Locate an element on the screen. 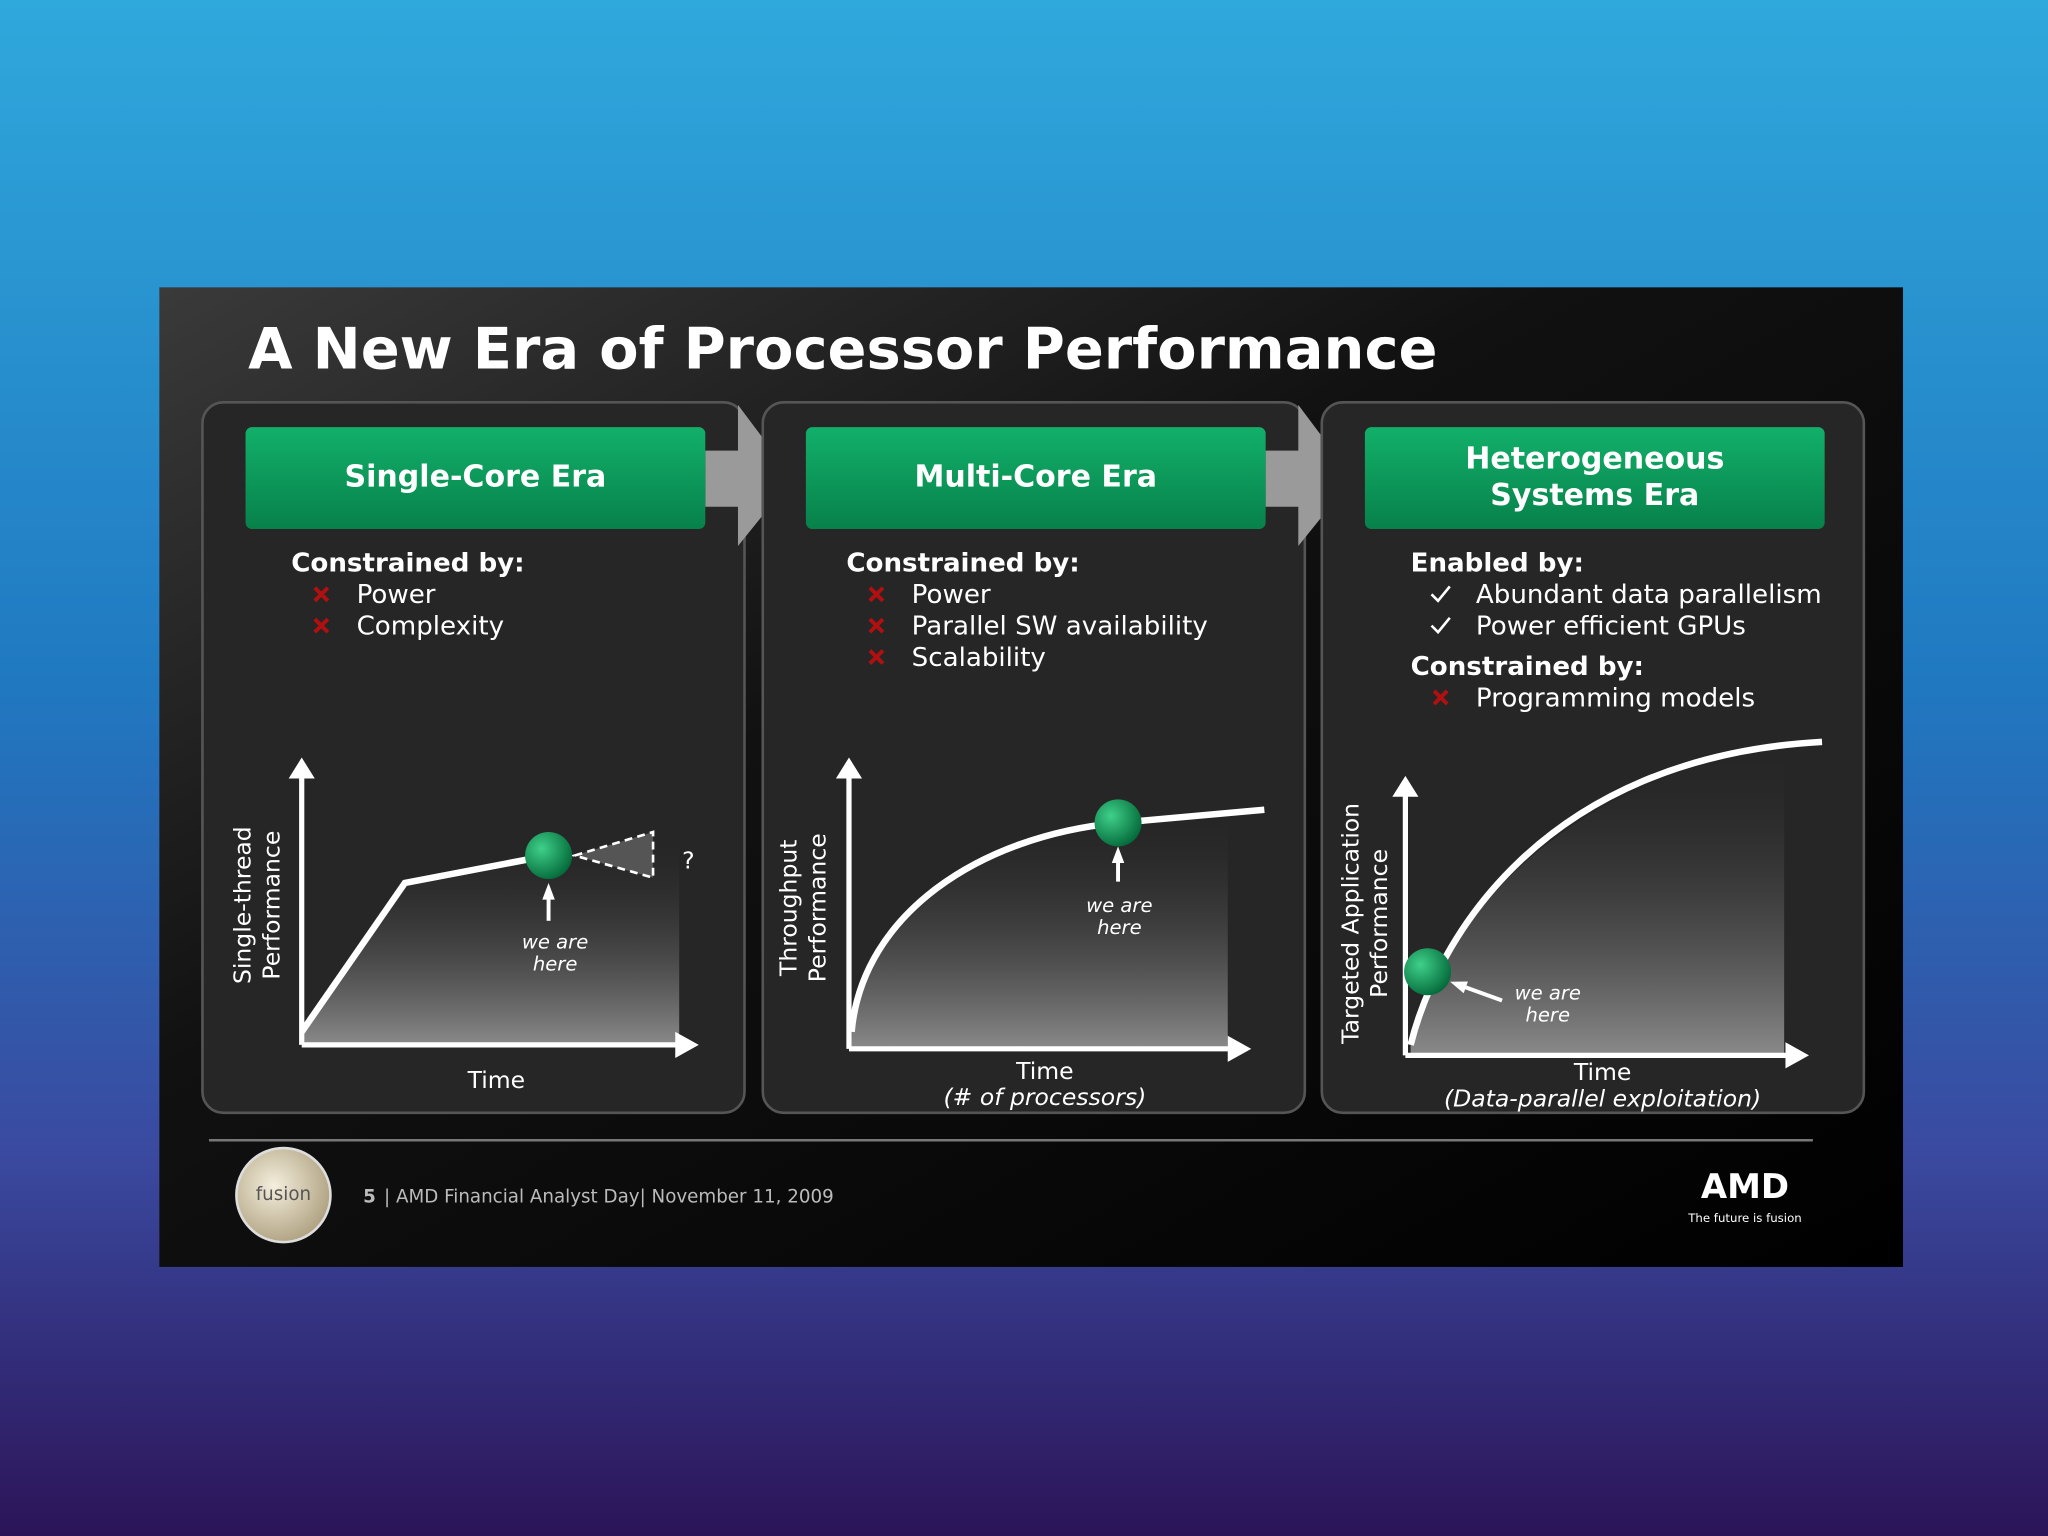 The height and width of the screenshot is (1536, 2048). projection-cone is located at coordinates (612, 855).